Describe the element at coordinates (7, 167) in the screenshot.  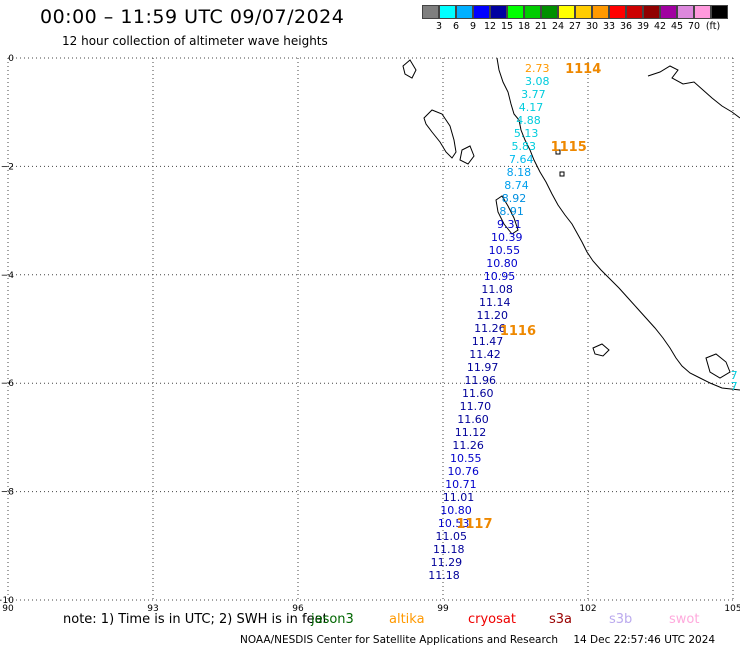
I see `y-tick-label: −2` at that location.